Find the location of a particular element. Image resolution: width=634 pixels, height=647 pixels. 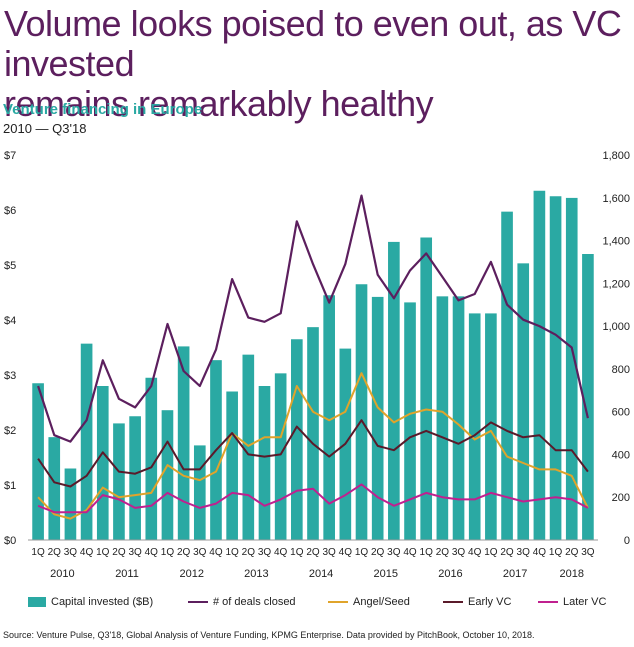

left-axis-tick-label: $0 is located at coordinates (10, 541).